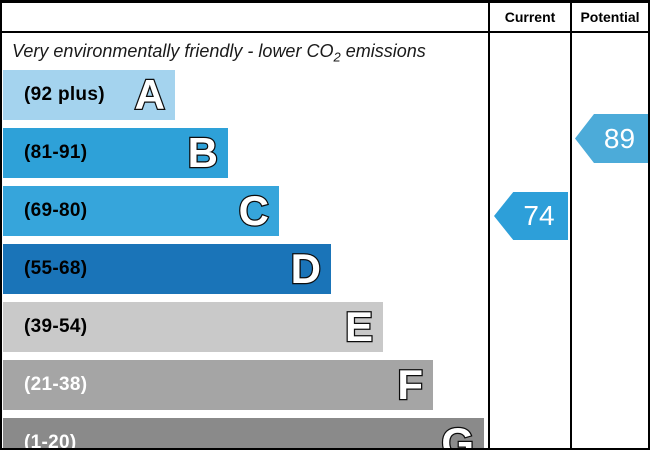 The height and width of the screenshot is (450, 650). I want to click on band-d-bar: (55-68) D, so click(167, 269).